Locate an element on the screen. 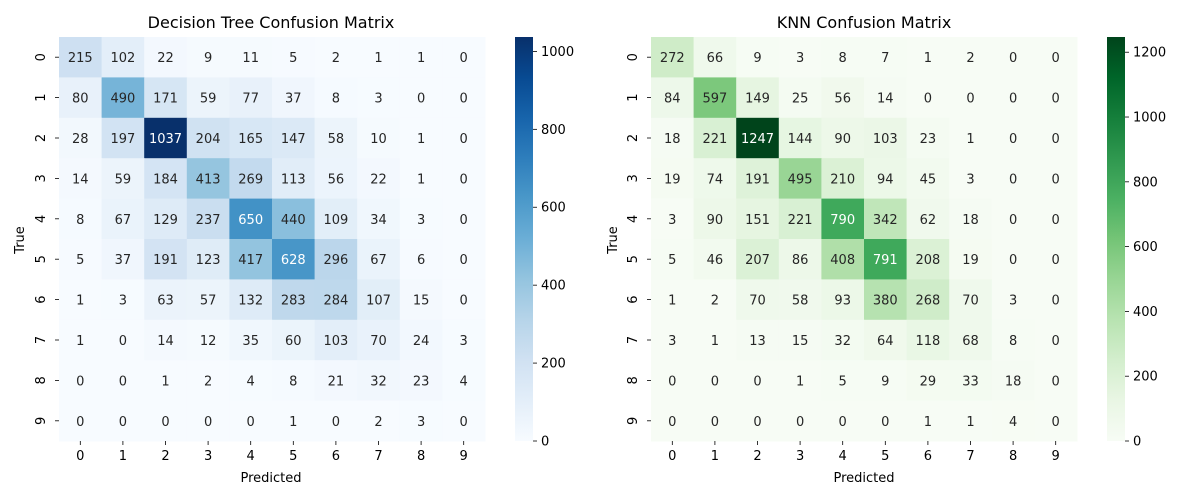 This screenshot has width=1200, height=500. cell-value-label: 440 is located at coordinates (293, 220).